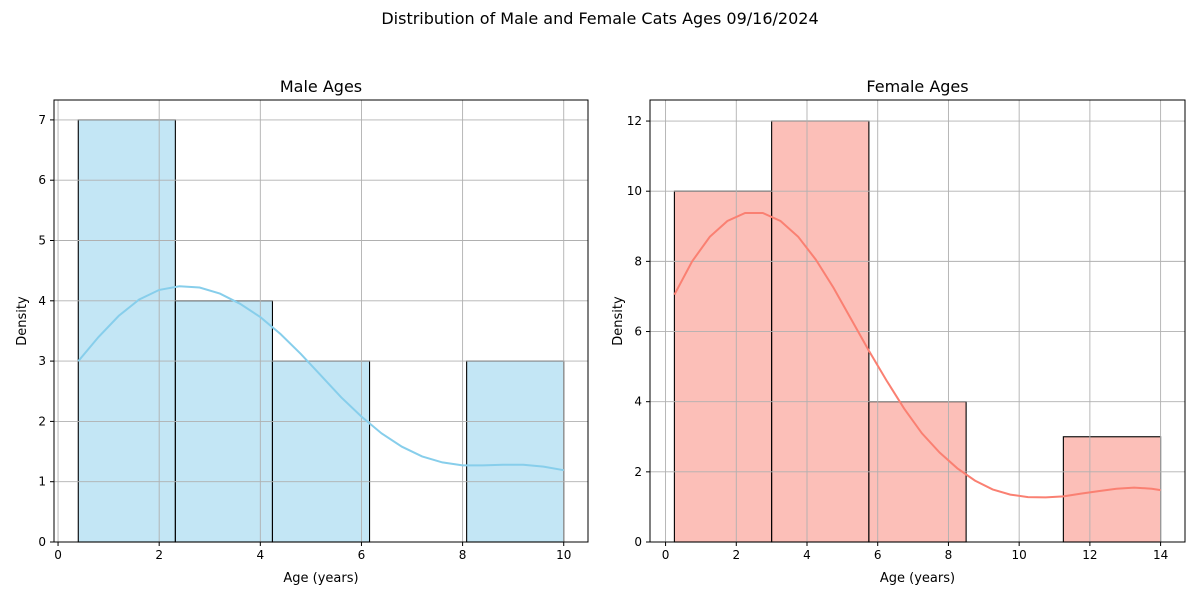 Image resolution: width=1200 pixels, height=600 pixels. Describe the element at coordinates (42, 240) in the screenshot. I see `y-tick-label: 5` at that location.